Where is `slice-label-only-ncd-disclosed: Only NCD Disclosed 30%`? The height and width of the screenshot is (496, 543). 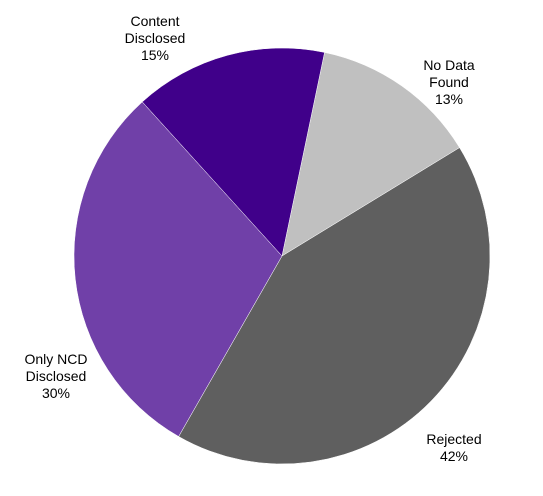 slice-label-only-ncd-disclosed: Only NCD Disclosed 30% is located at coordinates (55, 376).